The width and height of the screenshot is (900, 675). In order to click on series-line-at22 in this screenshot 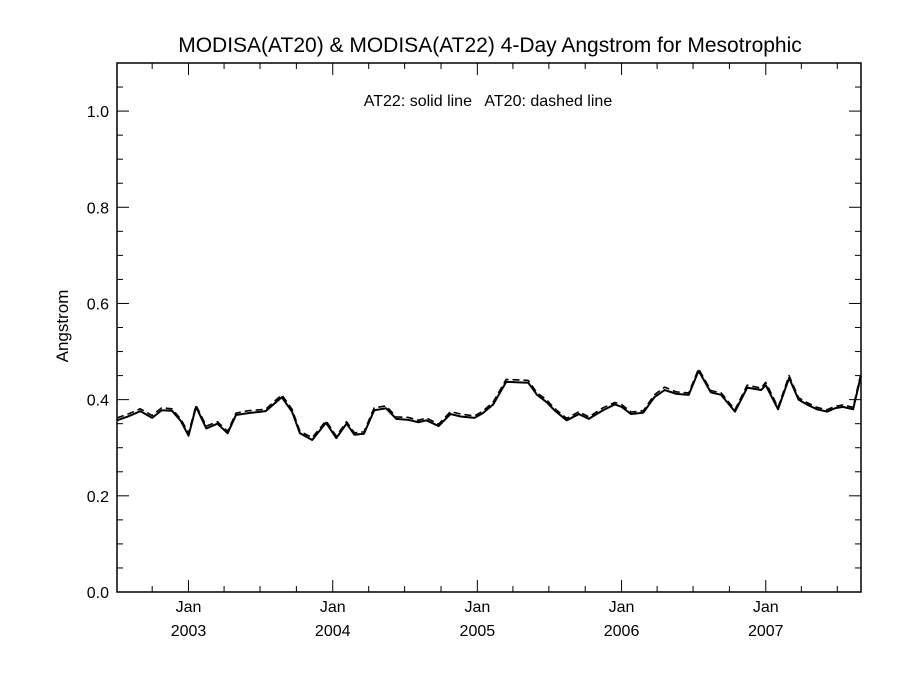, I will do `click(489, 405)`.